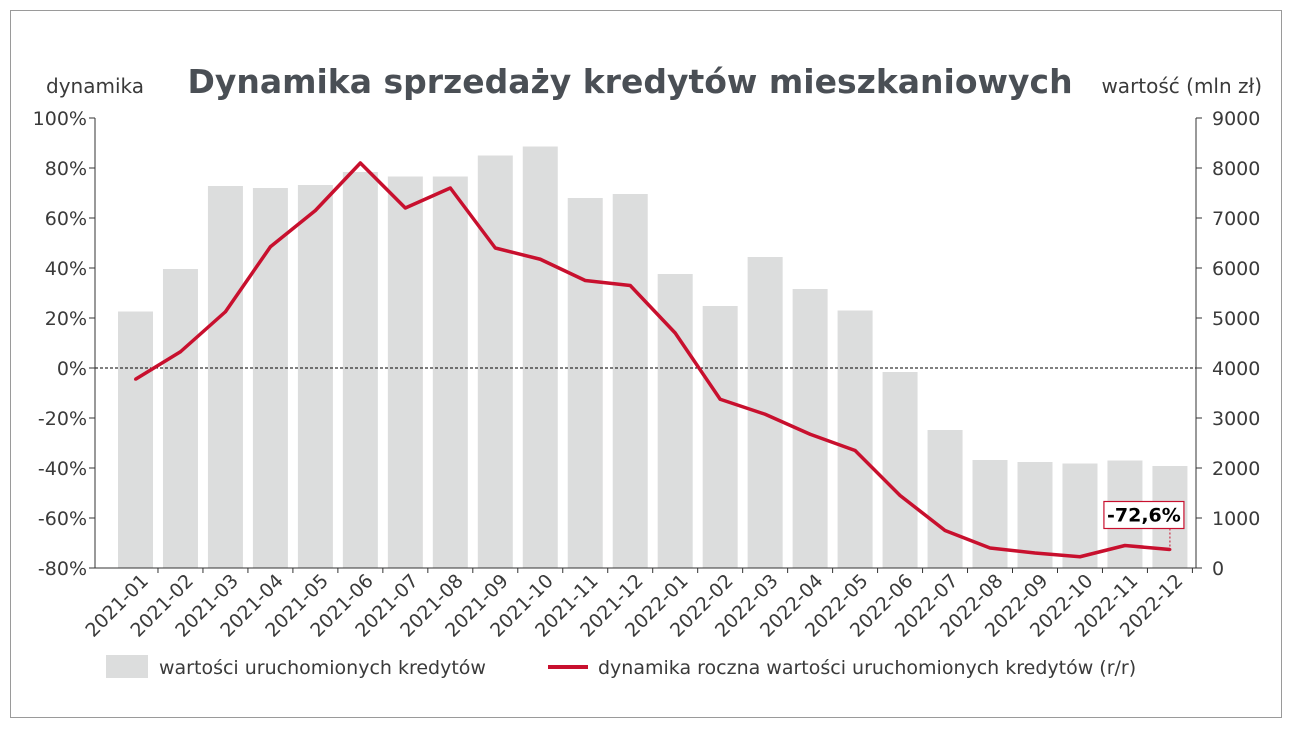  I want to click on annotation-box, so click(1144, 515).